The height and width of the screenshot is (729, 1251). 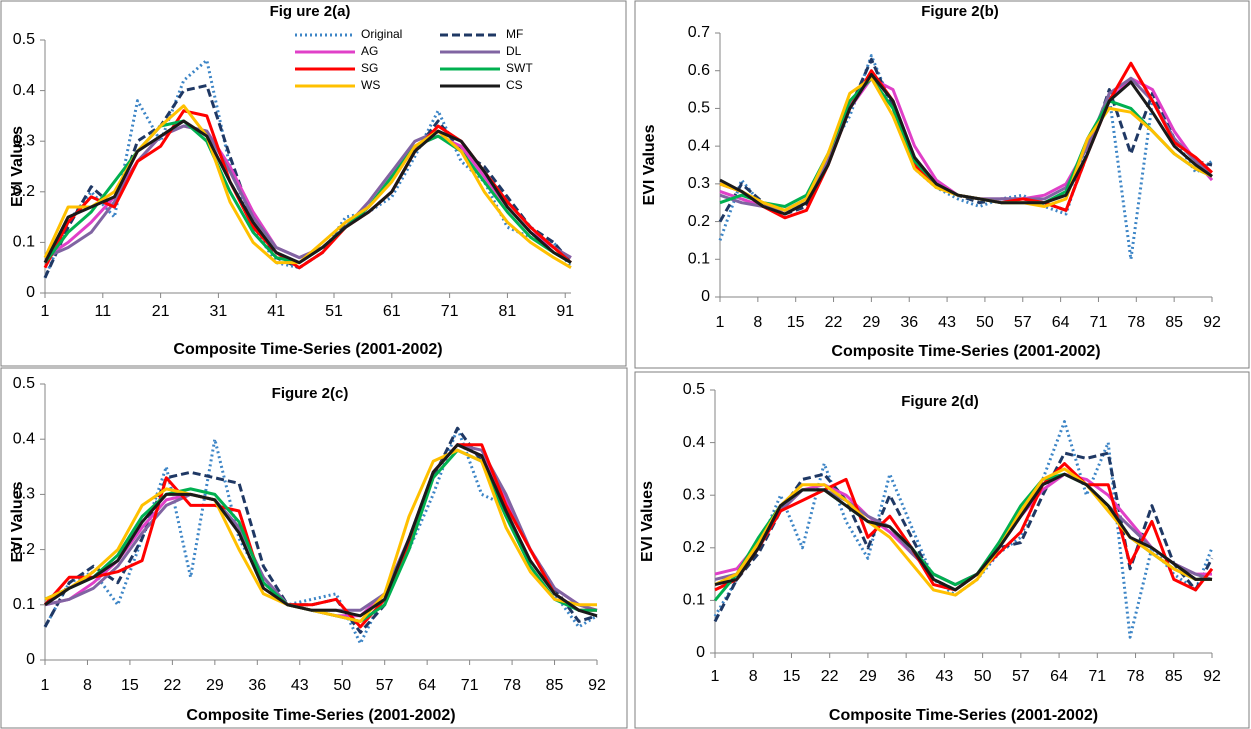 I want to click on chart-title: Figure 2(c), so click(x=310, y=393).